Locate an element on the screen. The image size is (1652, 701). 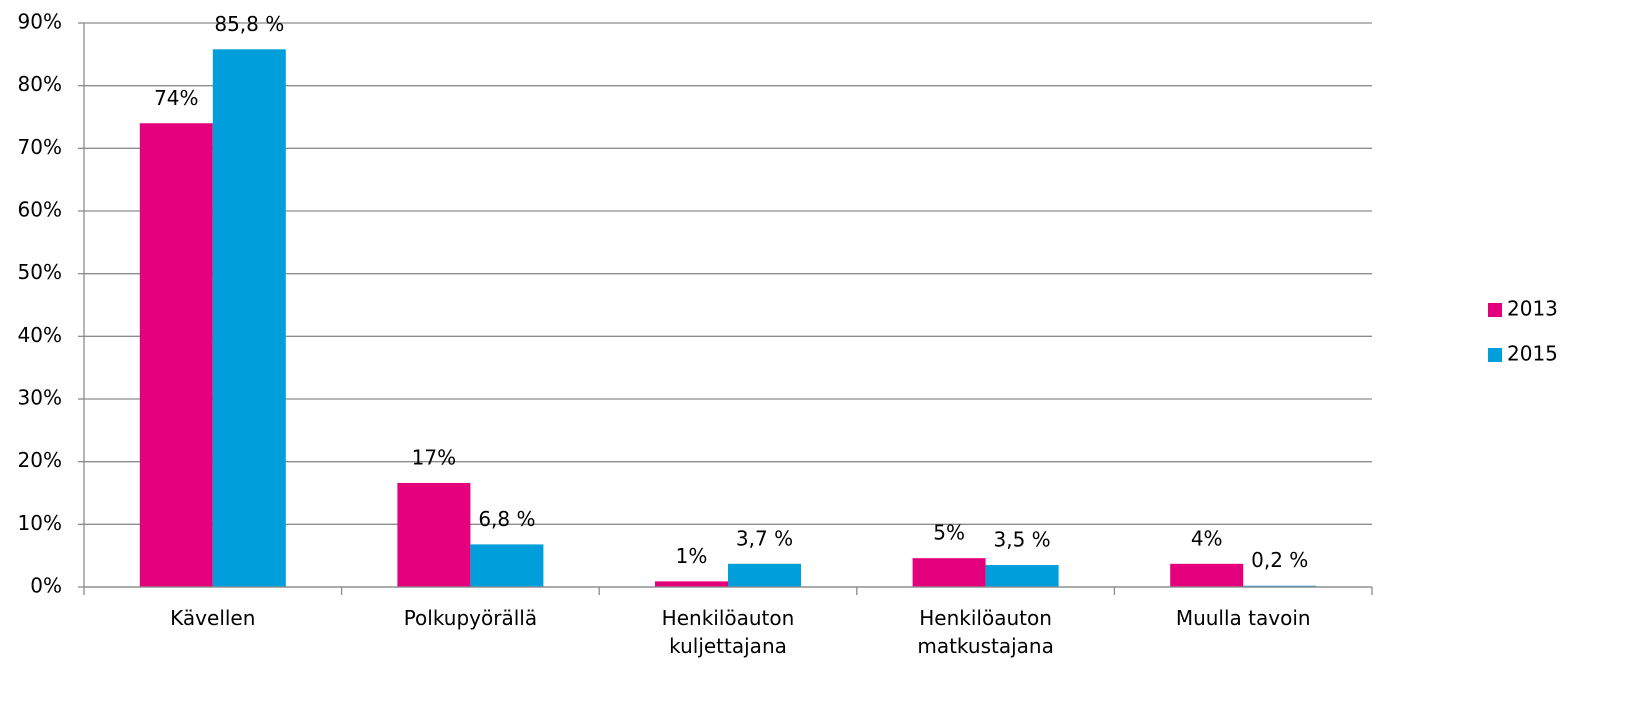
y-tick-label: 20% is located at coordinates (40, 460).